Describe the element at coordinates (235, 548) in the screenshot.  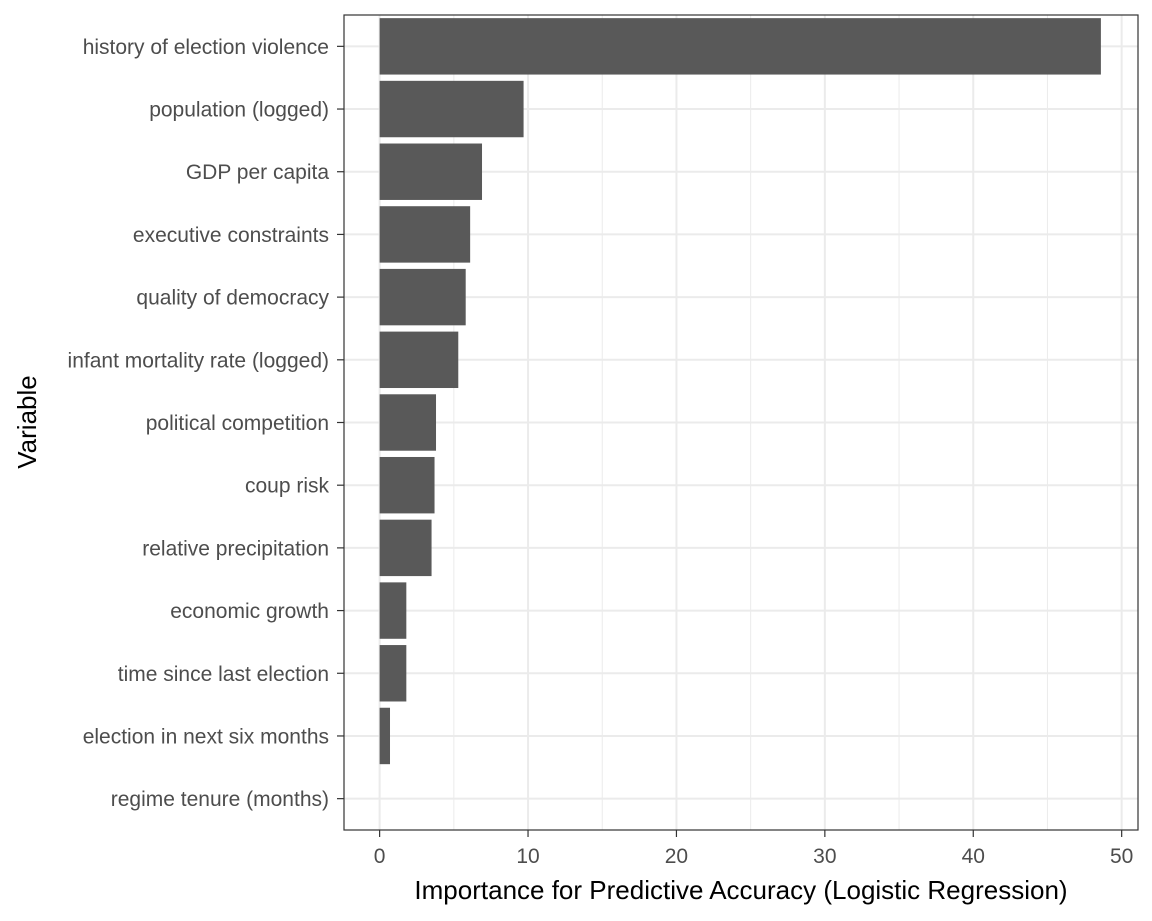
I see `y-tick-label: relative precipitation` at that location.